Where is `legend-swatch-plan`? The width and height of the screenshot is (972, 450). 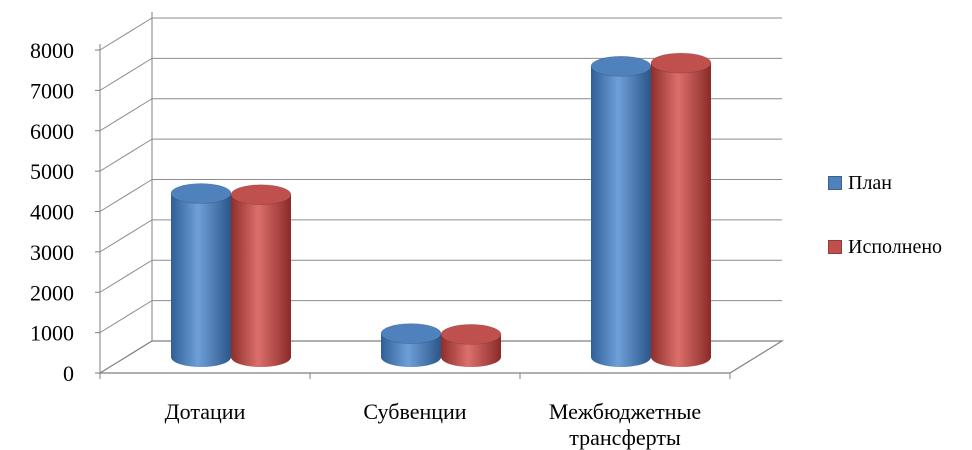
legend-swatch-plan is located at coordinates (835, 183).